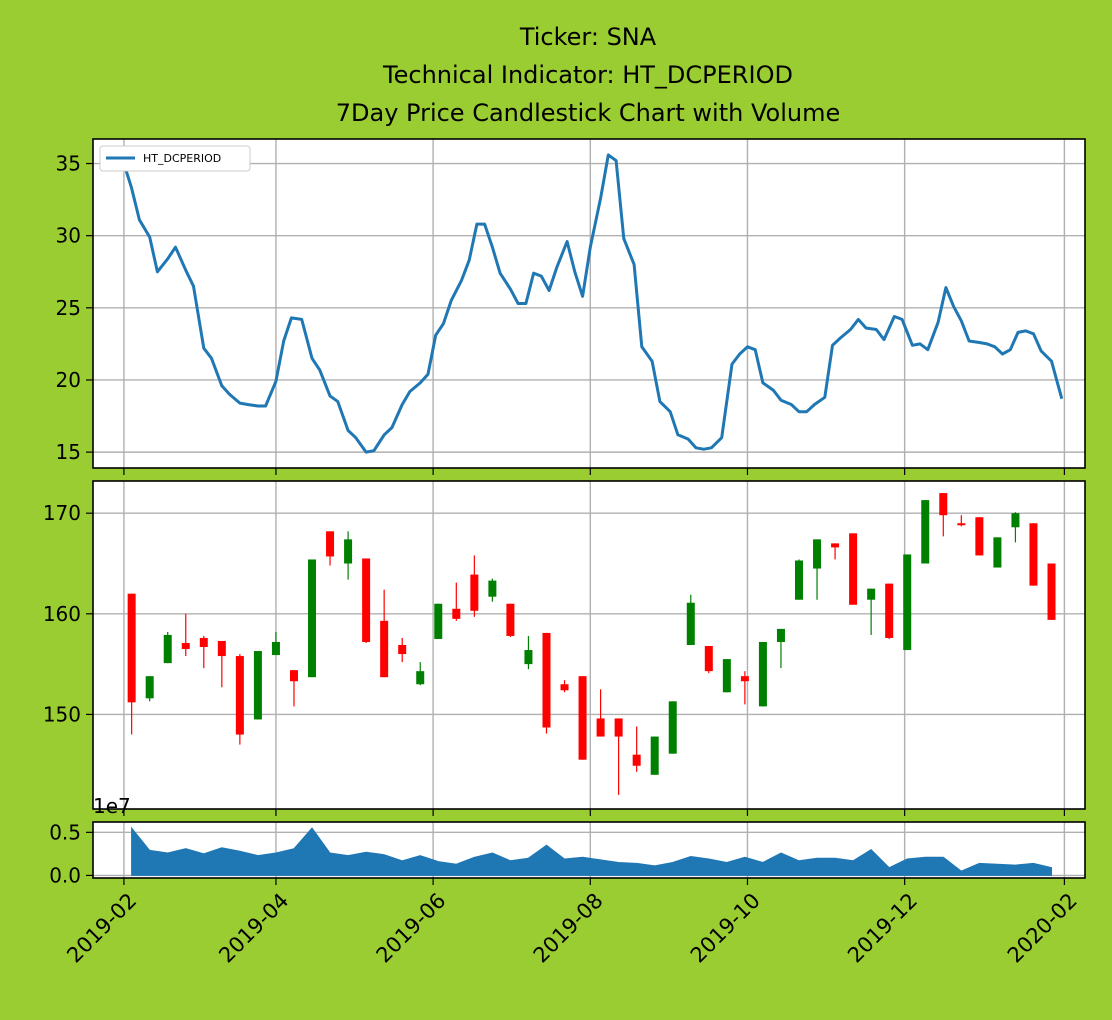  What do you see at coordinates (65, 875) in the screenshot?
I see `y-tick-label: 0.0` at bounding box center [65, 875].